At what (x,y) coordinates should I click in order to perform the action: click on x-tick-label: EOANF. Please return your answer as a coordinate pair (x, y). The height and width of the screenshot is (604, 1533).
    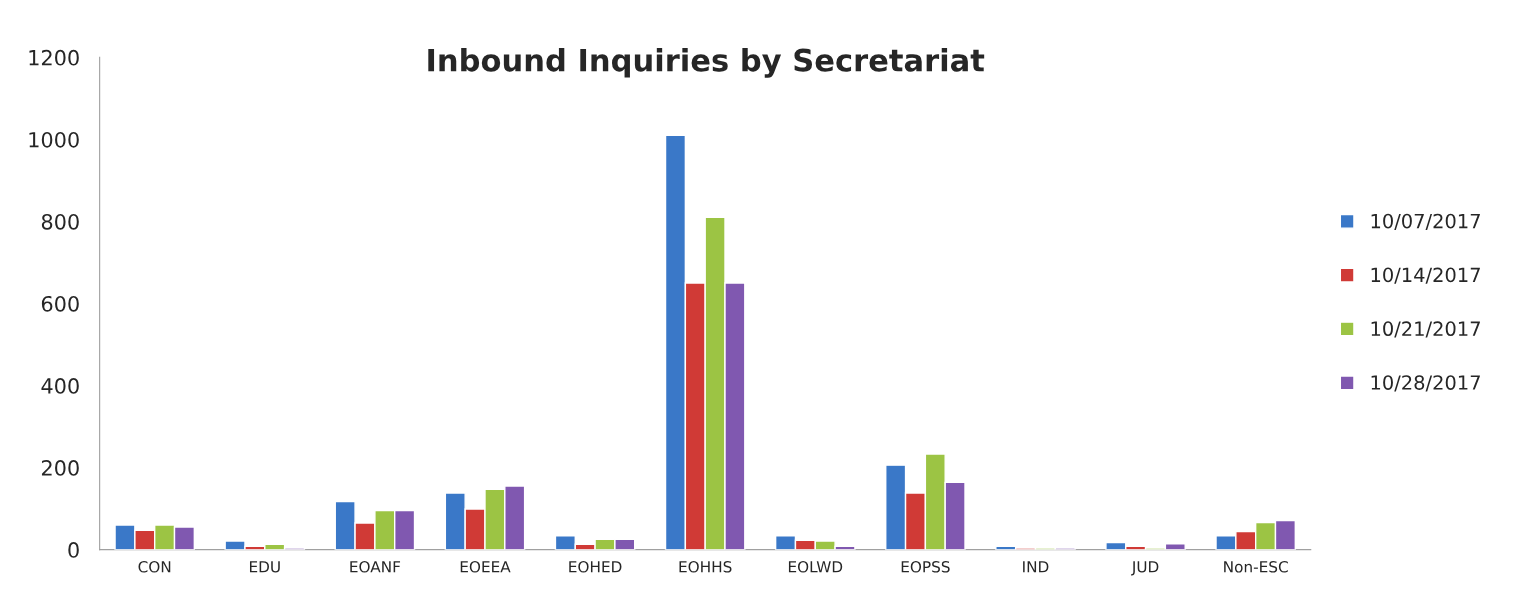
    Looking at the image, I should click on (375, 567).